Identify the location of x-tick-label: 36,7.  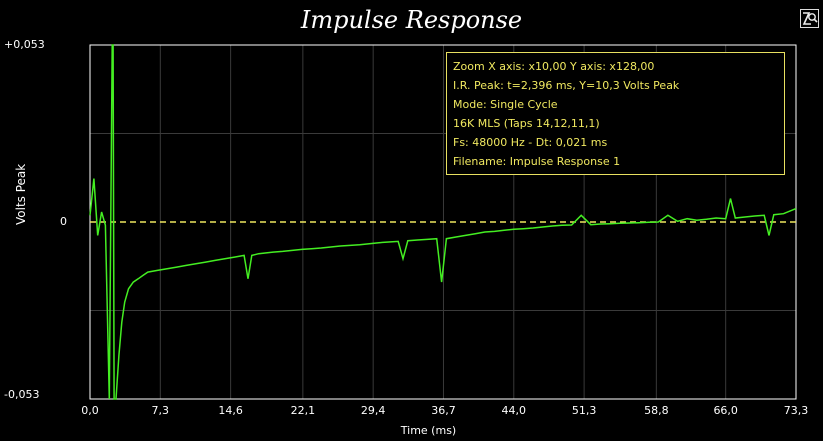
(443, 410).